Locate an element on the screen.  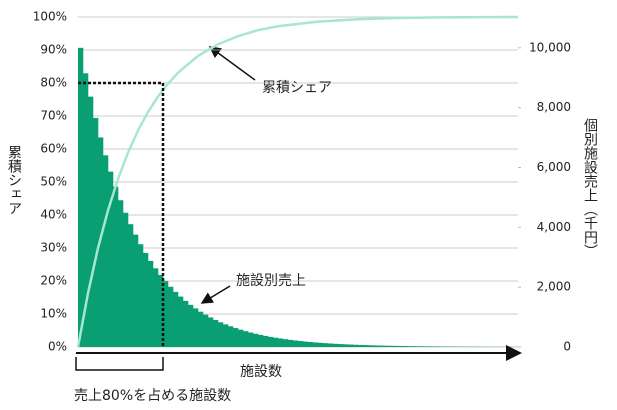
y2-tick-label: 6,000 is located at coordinates (554, 167).